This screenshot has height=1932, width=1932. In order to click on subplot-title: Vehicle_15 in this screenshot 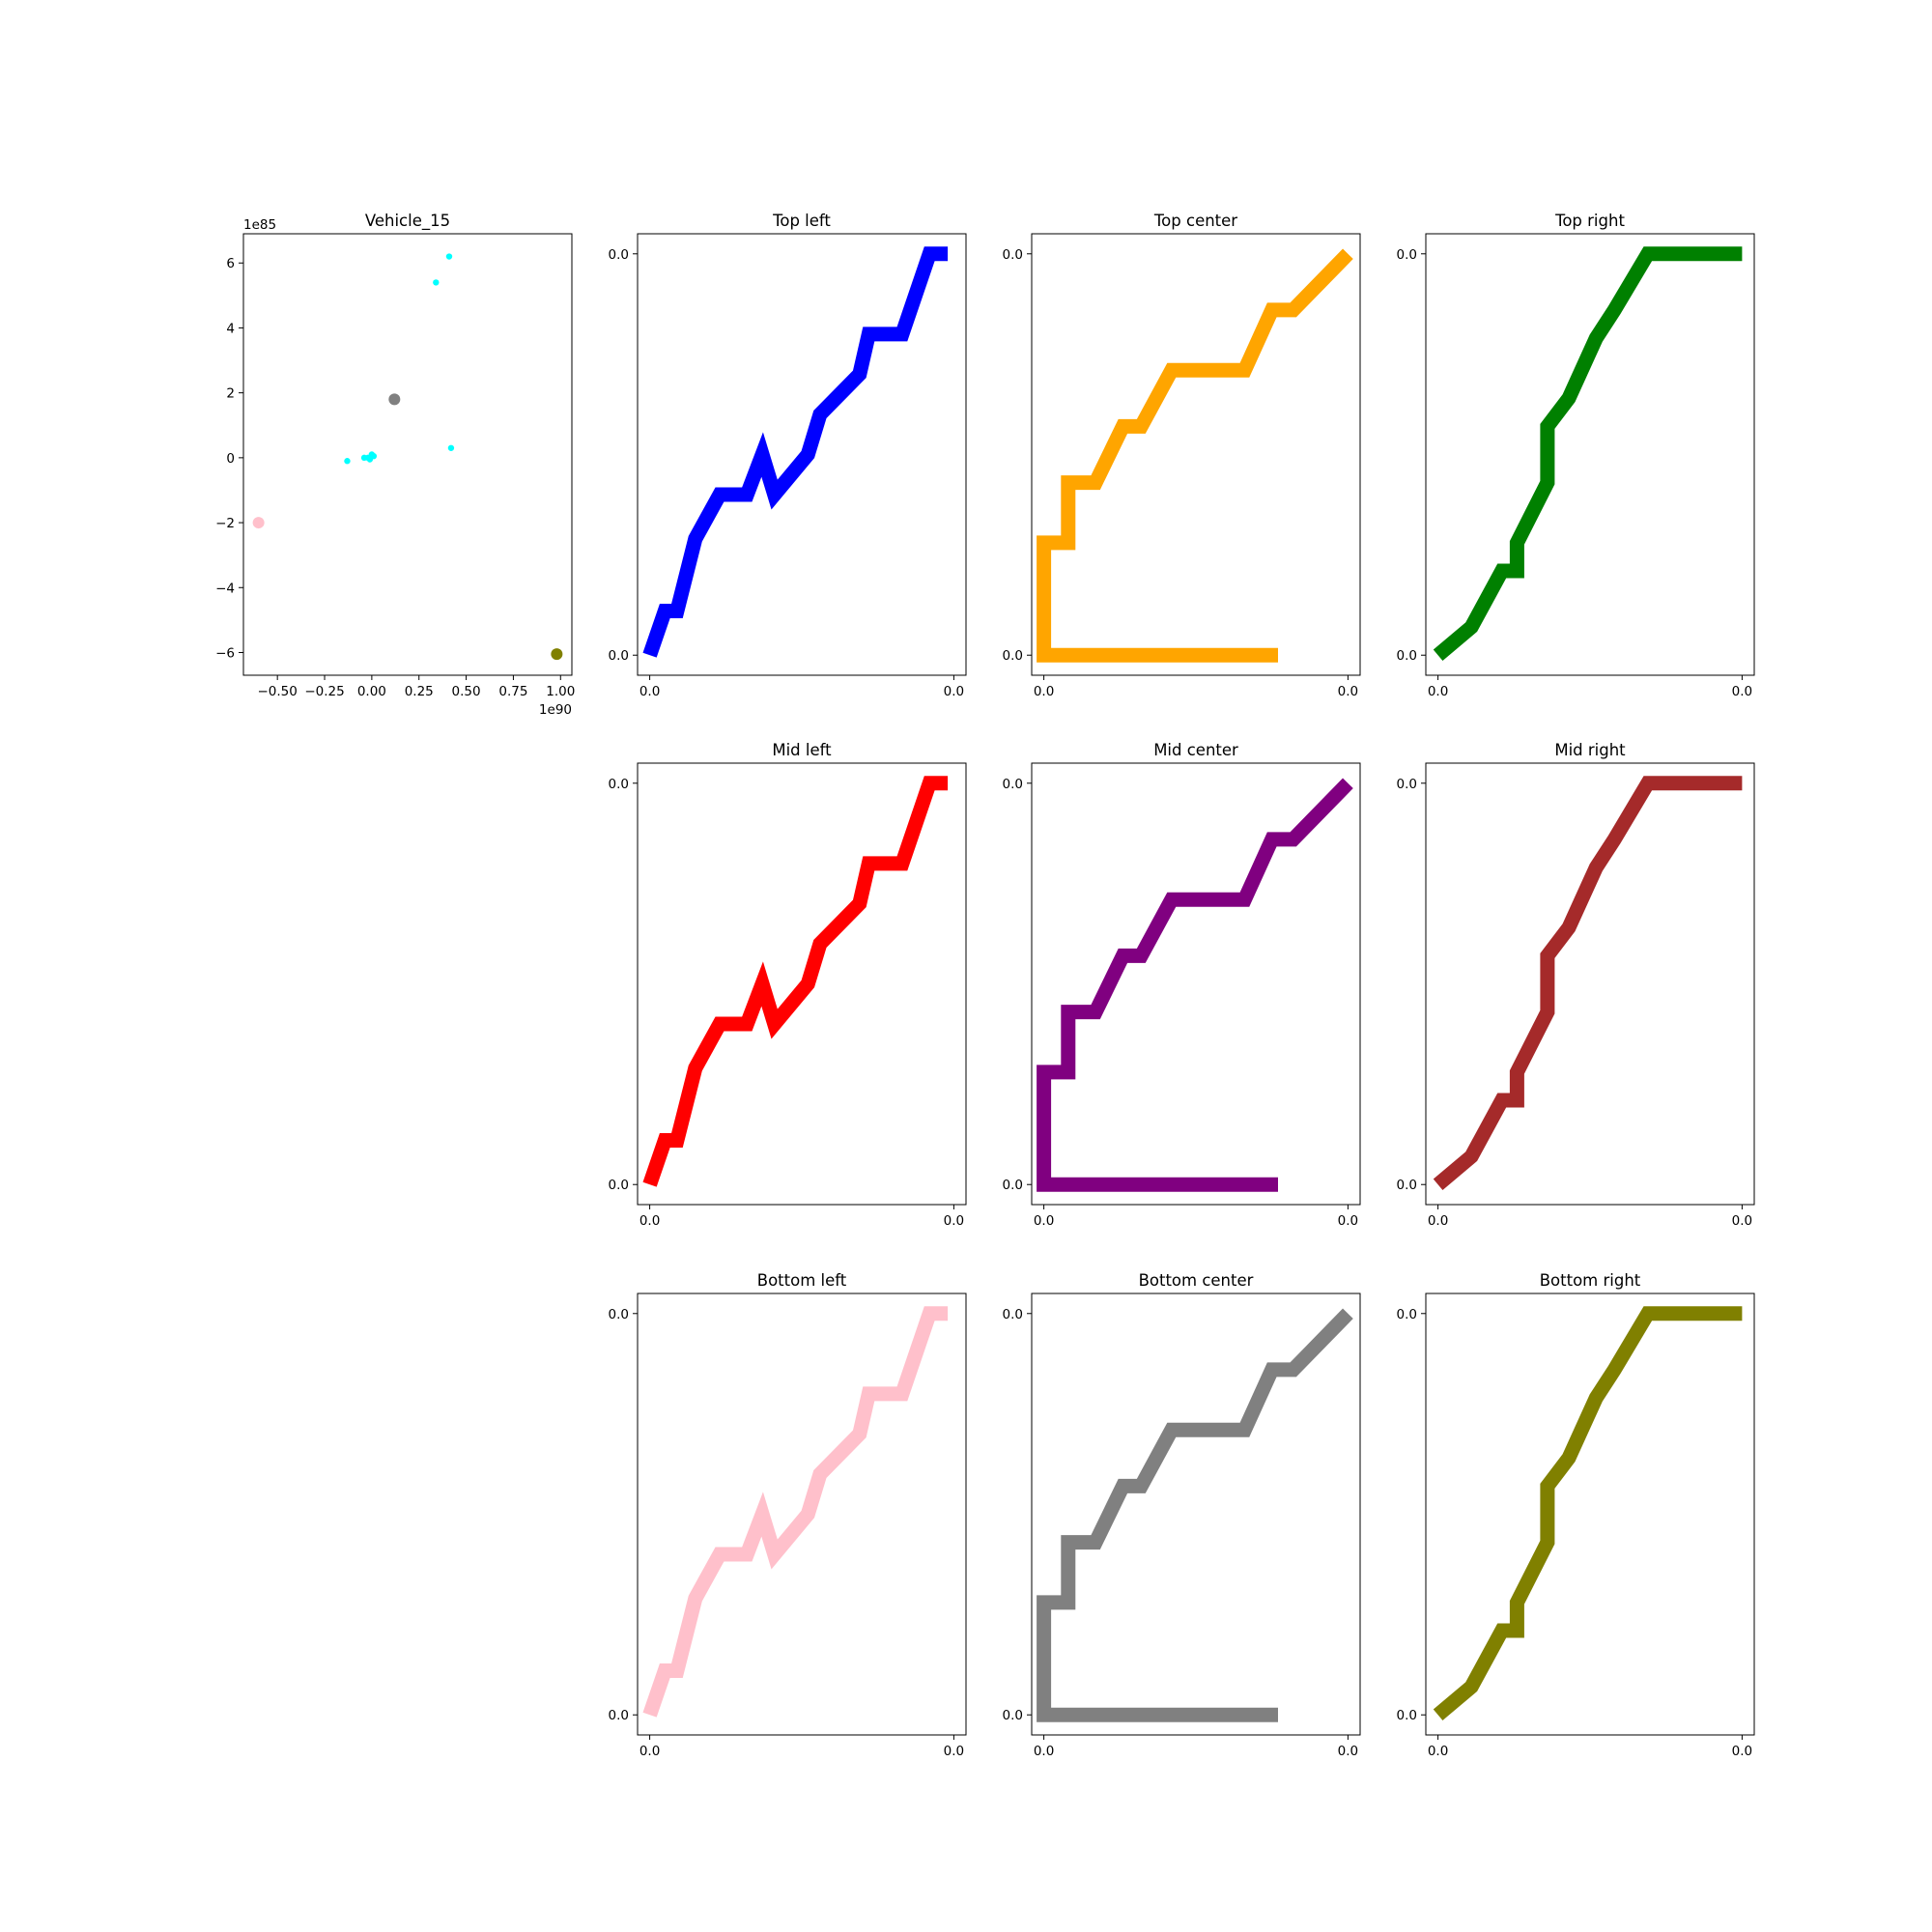, I will do `click(407, 221)`.